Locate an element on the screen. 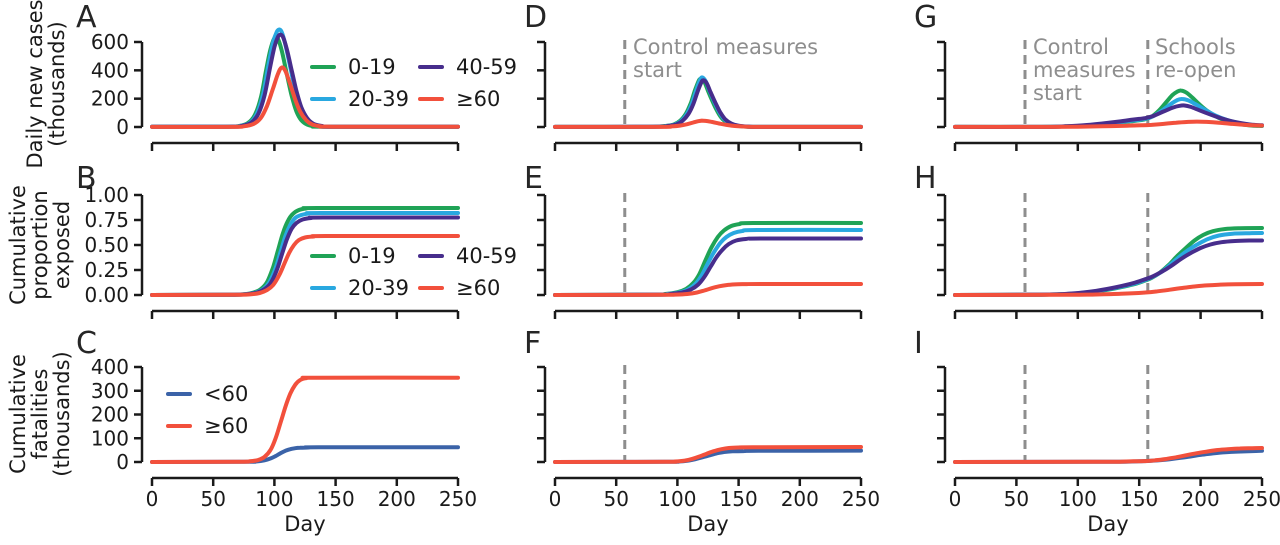  panel-C-x-tick-label: 50 is located at coordinates (212, 499).